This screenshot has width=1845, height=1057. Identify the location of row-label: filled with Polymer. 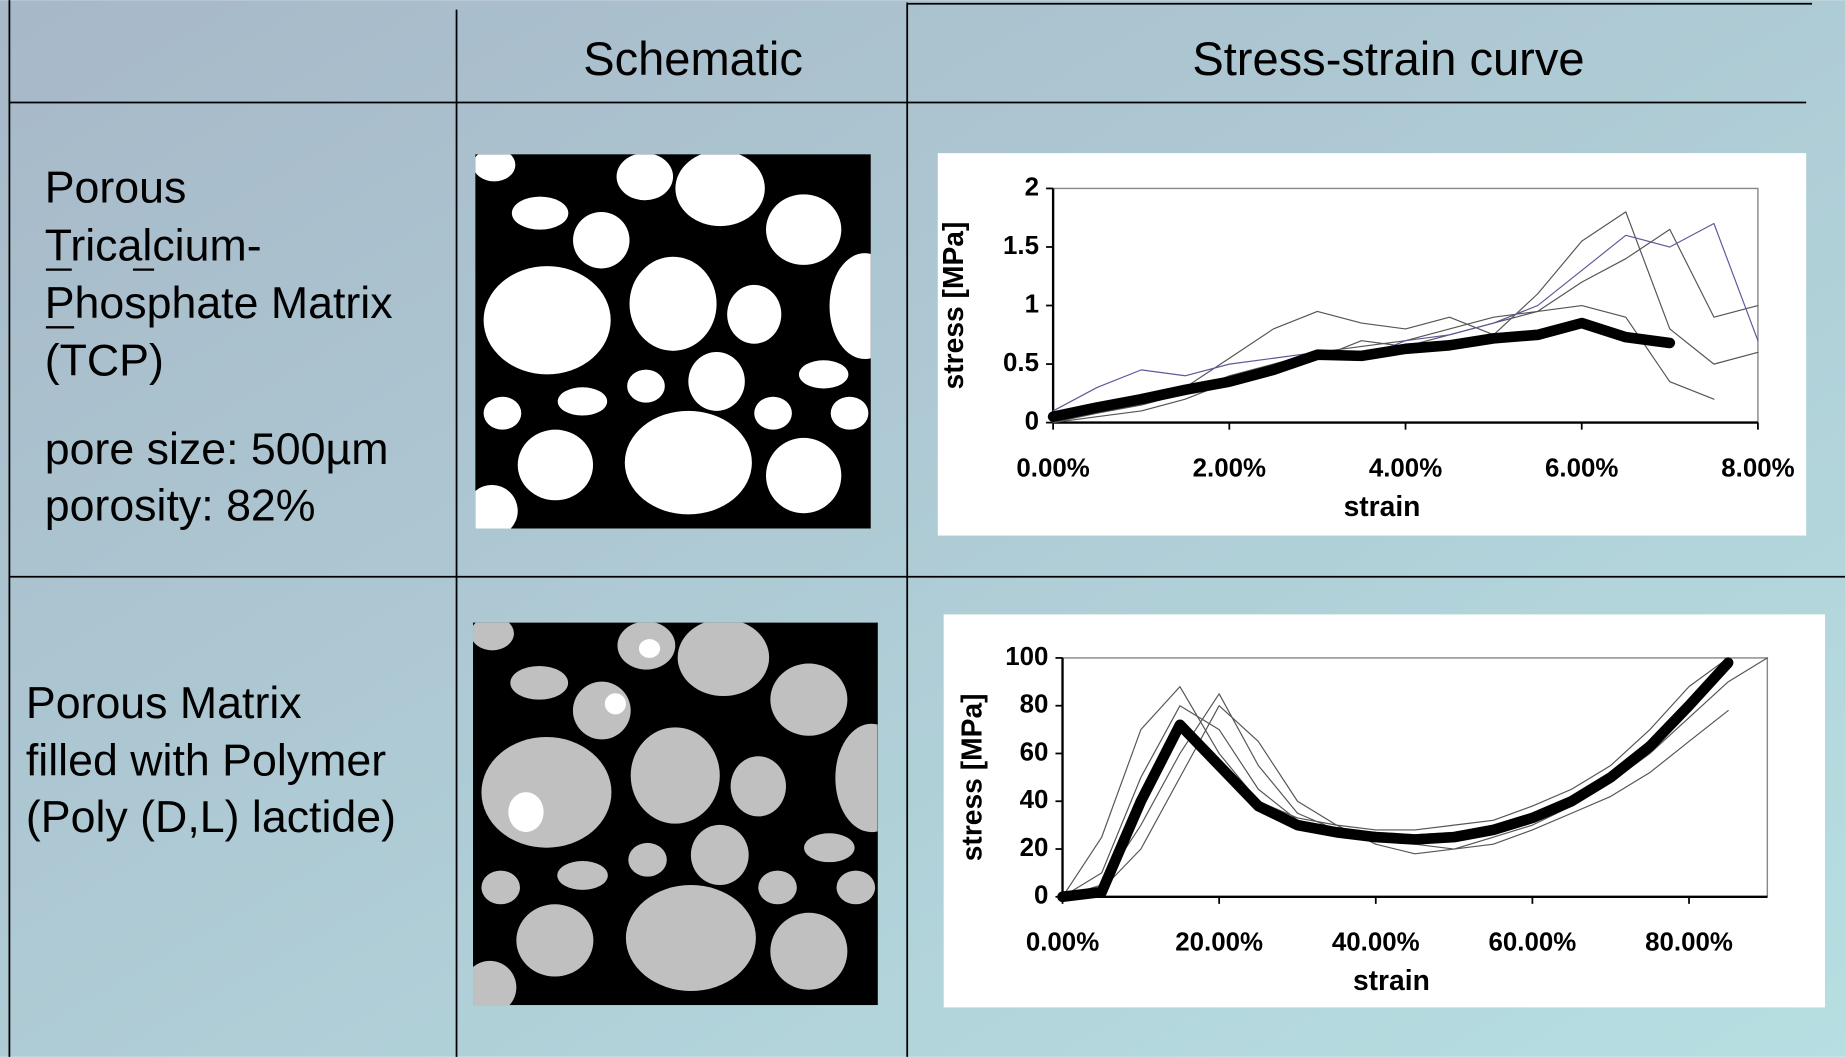
(206, 761).